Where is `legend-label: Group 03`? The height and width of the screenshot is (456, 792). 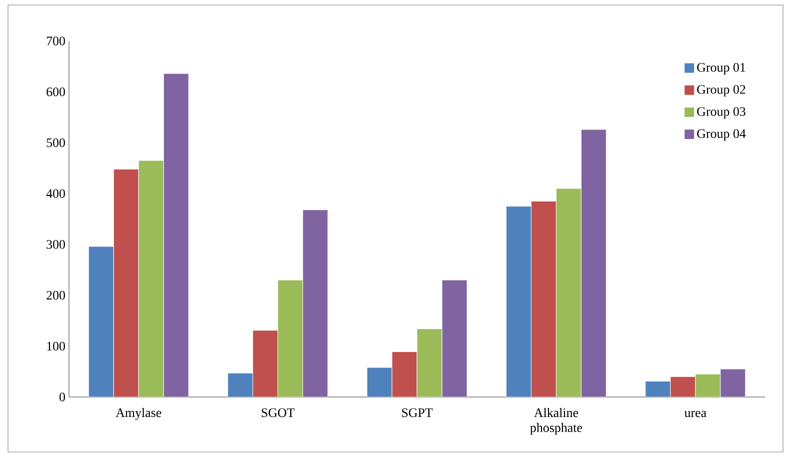 legend-label: Group 03 is located at coordinates (721, 113).